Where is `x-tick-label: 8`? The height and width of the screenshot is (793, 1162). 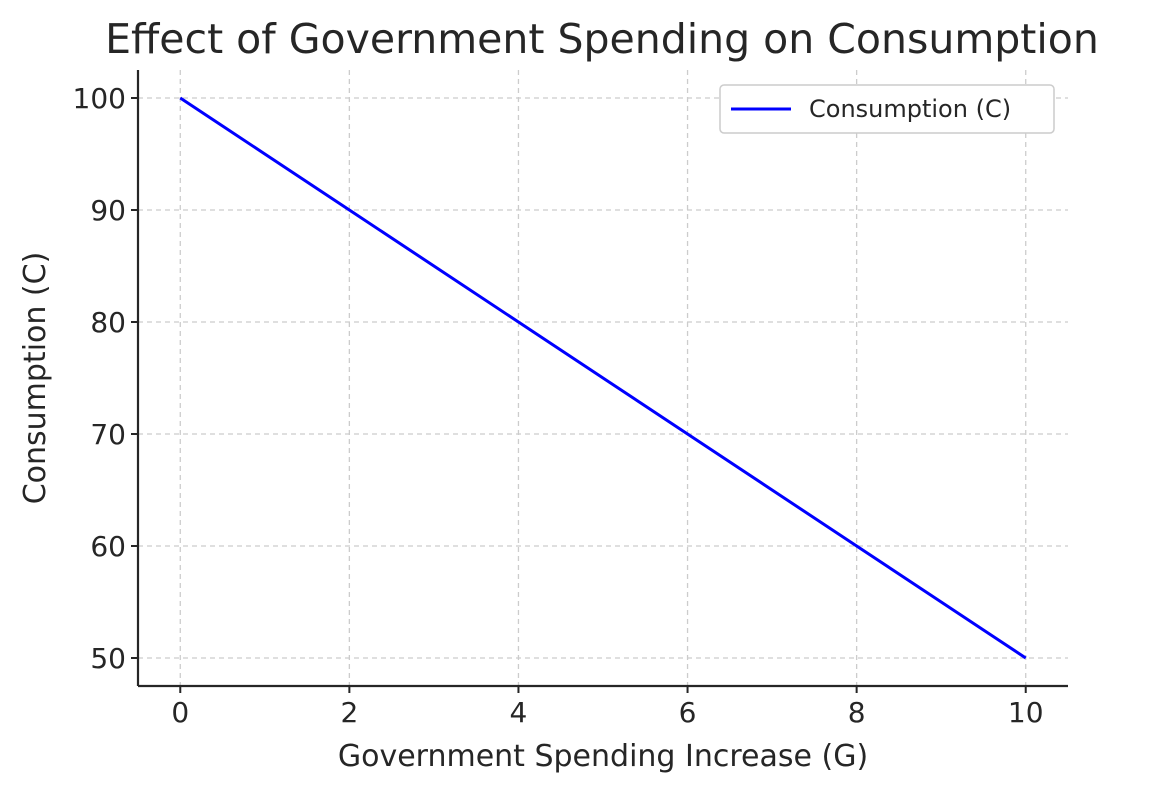
x-tick-label: 8 is located at coordinates (857, 712).